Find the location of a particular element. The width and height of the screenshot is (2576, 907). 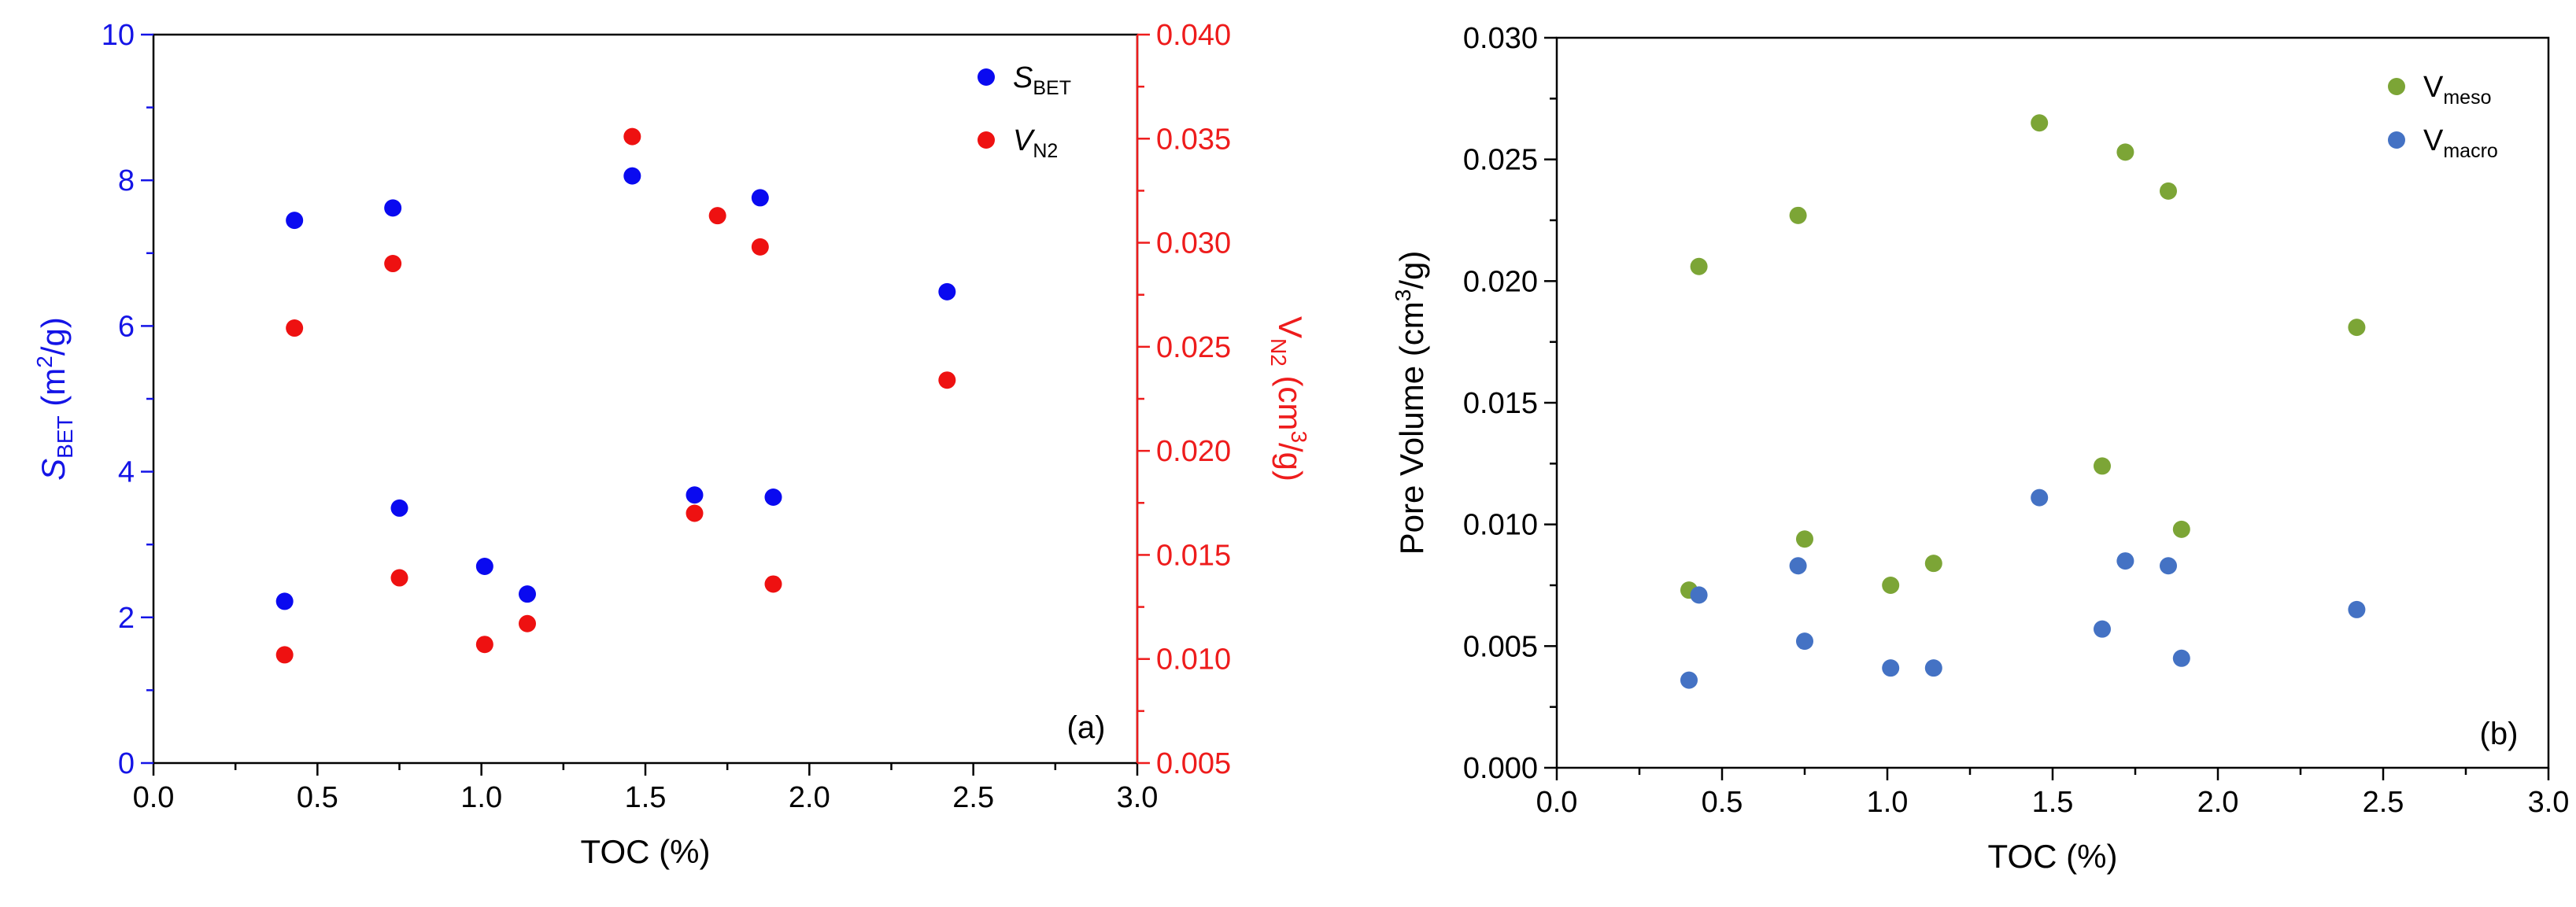

legend-label-sub: BET is located at coordinates (1052, 88).